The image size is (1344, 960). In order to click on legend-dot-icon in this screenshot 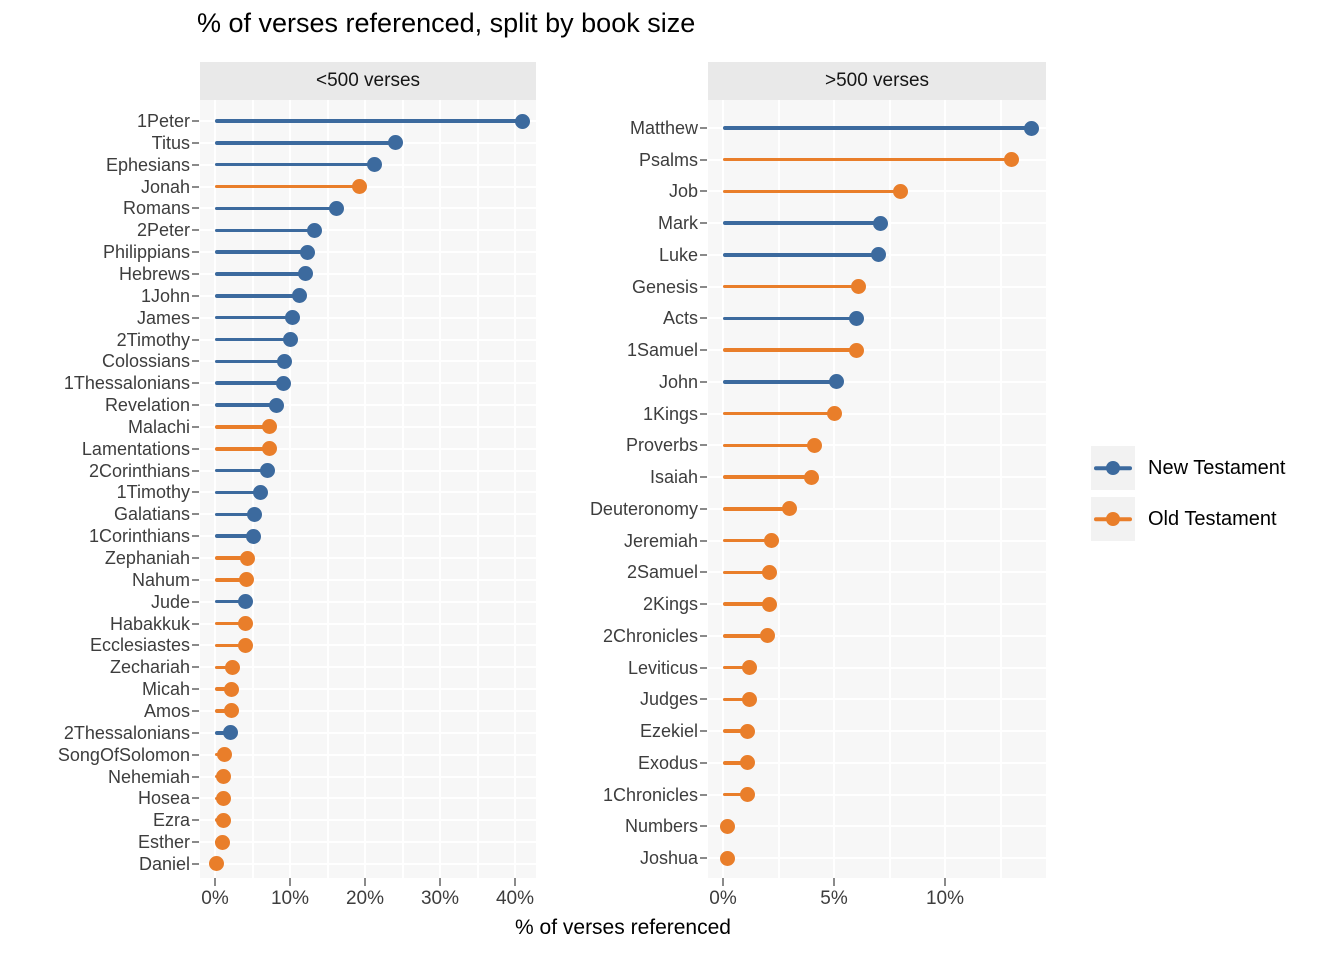, I will do `click(1113, 468)`.